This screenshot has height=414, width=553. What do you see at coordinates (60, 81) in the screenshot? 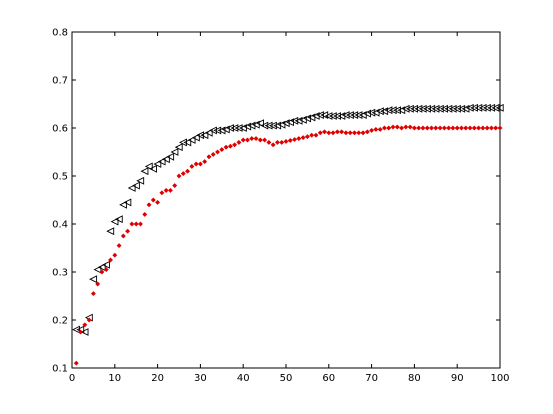
I see `y-tick-label: 0.7` at bounding box center [60, 81].